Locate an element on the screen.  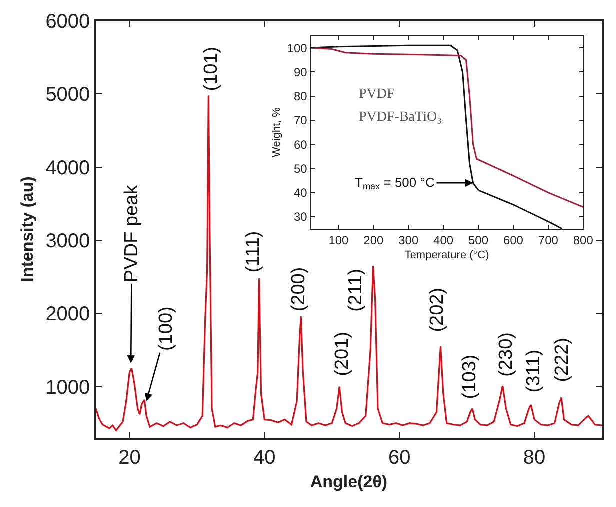
y-axis-title: Weight, % is located at coordinates (276, 132).